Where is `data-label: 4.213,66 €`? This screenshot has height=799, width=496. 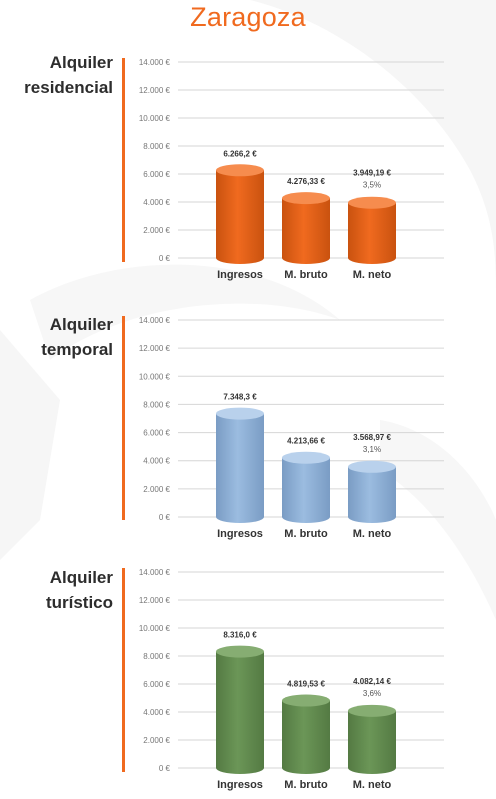 data-label: 4.213,66 € is located at coordinates (306, 441).